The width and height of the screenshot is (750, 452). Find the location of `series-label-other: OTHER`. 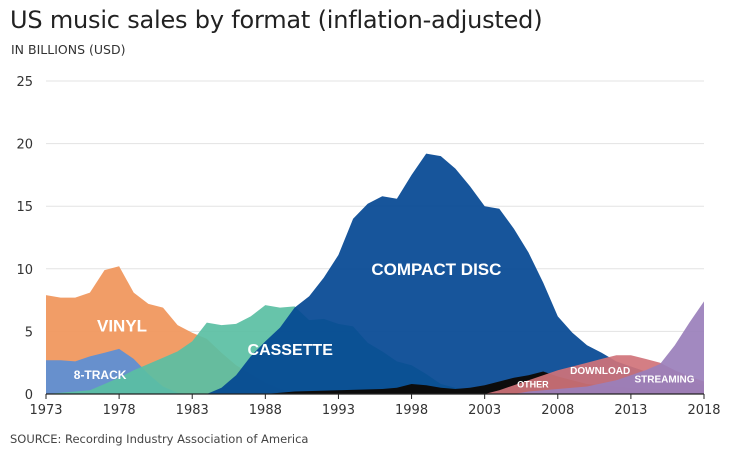

series-label-other: OTHER is located at coordinates (533, 385).